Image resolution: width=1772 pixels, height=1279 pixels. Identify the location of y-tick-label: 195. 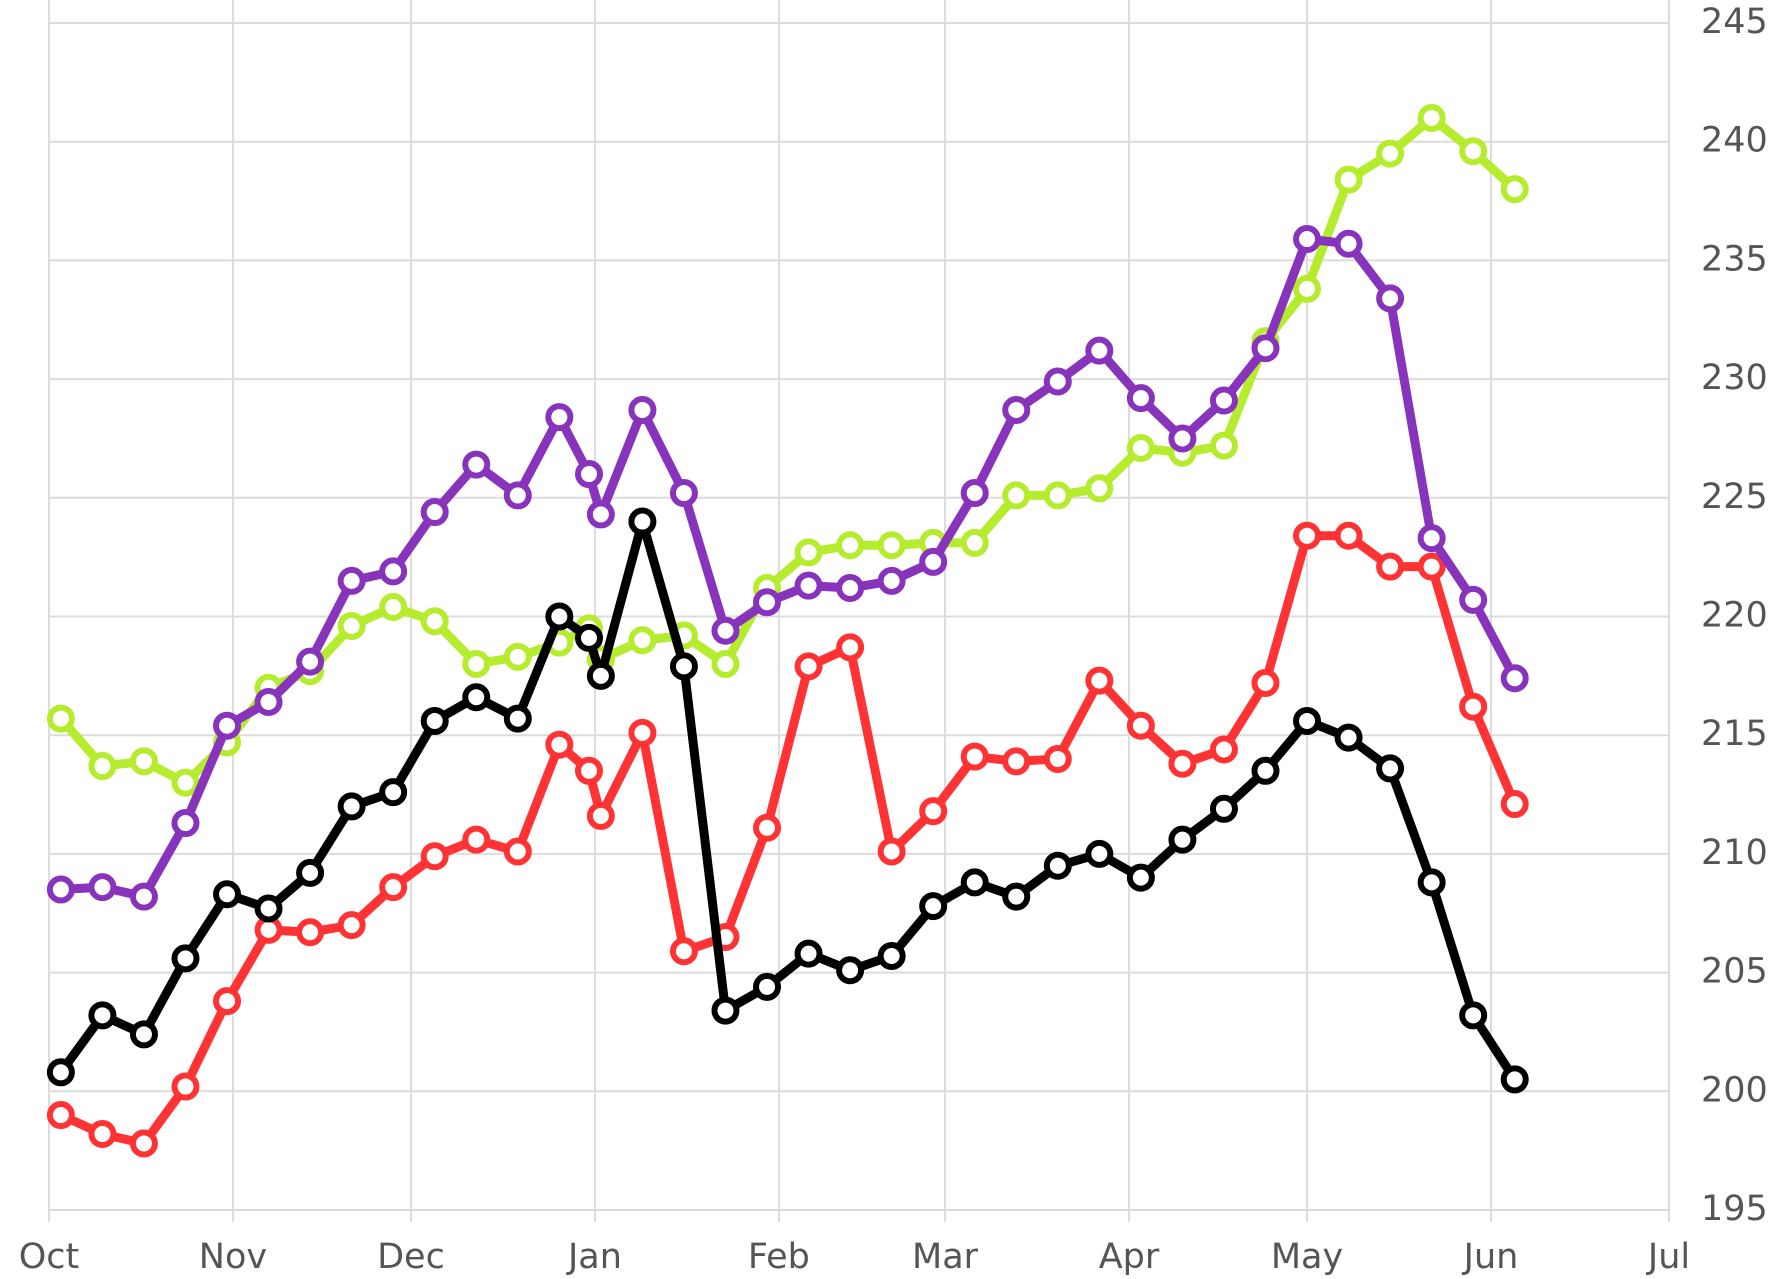
(1734, 1209).